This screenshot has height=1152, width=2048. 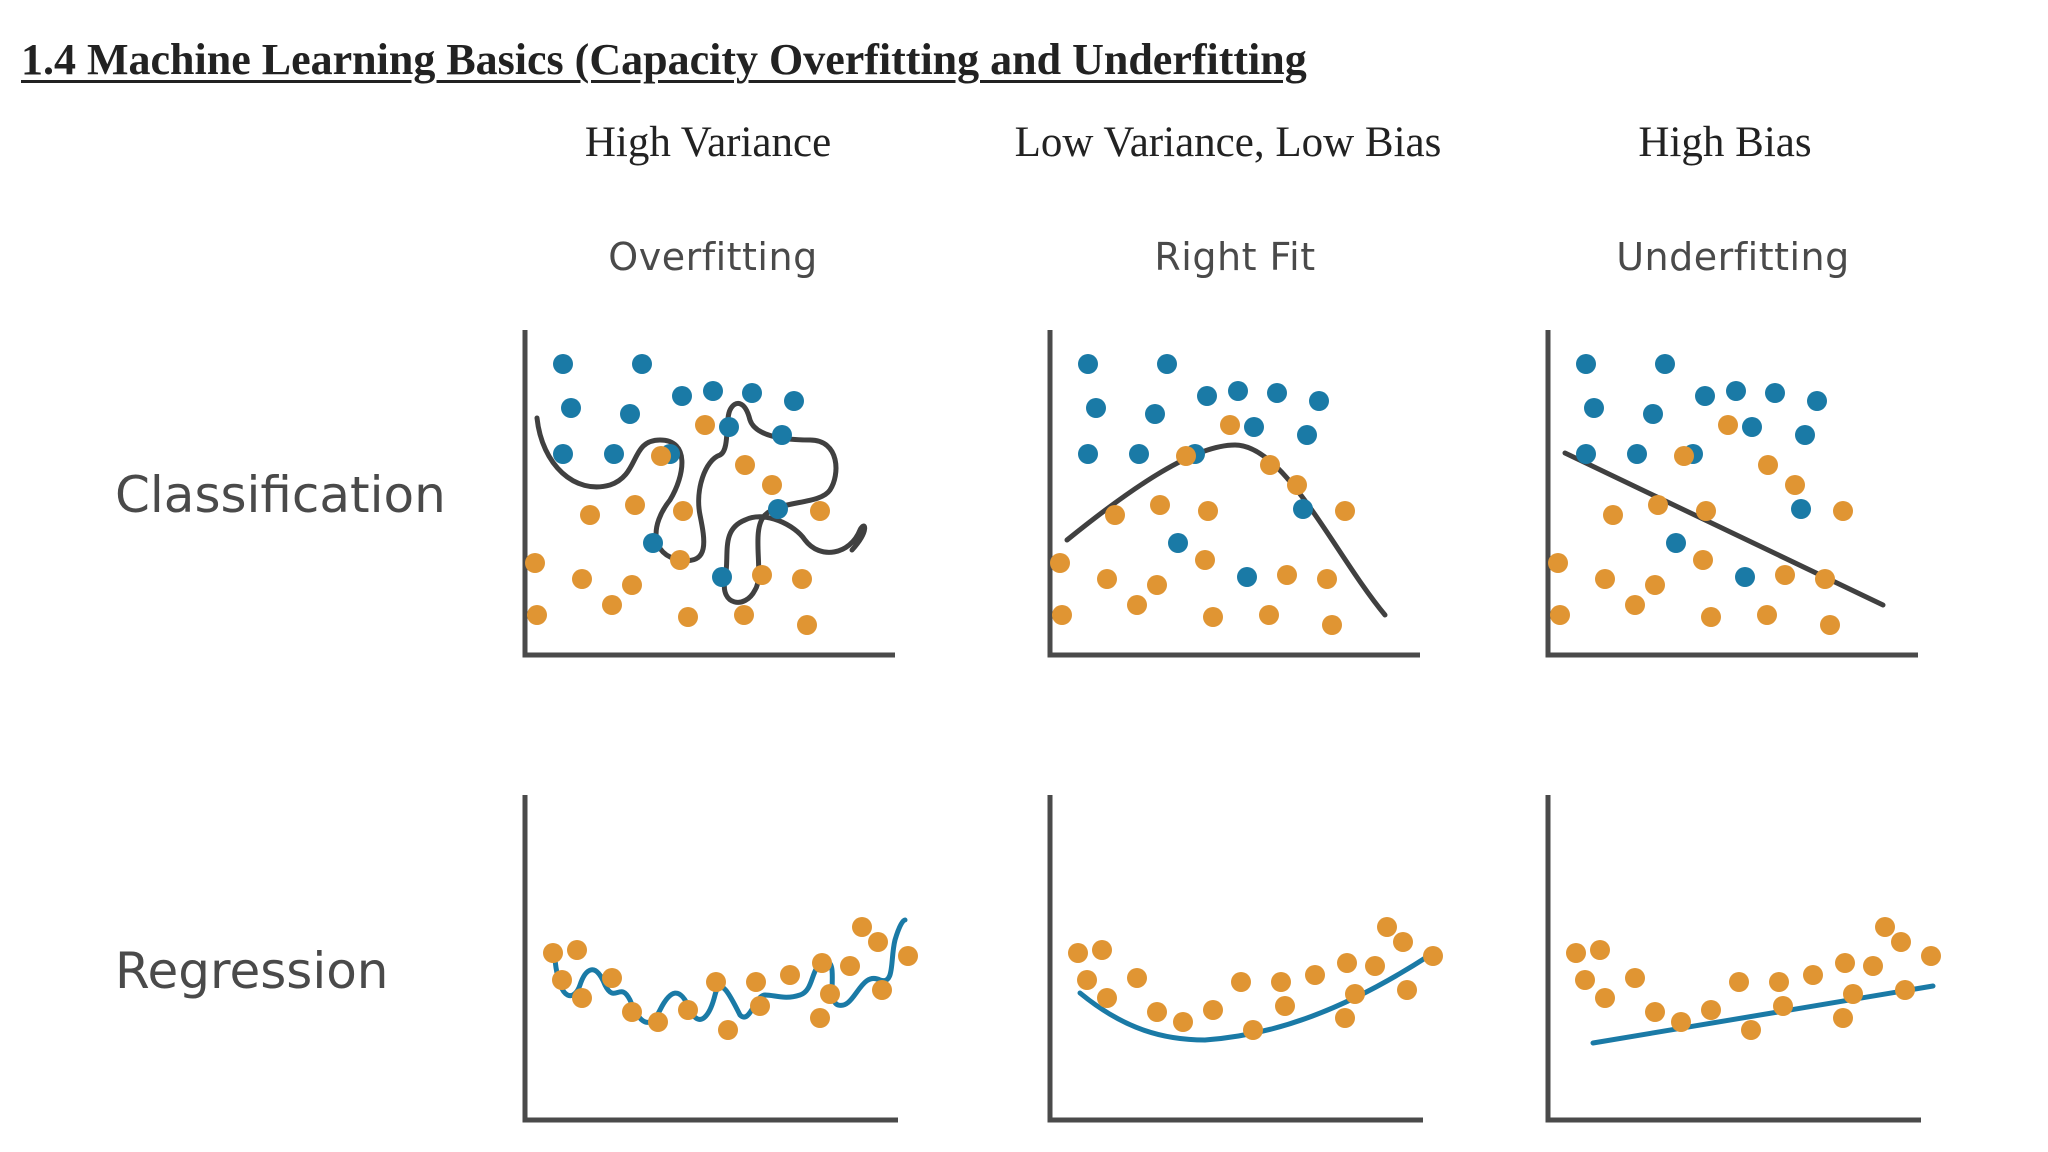 What do you see at coordinates (1731, 494) in the screenshot?
I see `classification-underfitting-plot` at bounding box center [1731, 494].